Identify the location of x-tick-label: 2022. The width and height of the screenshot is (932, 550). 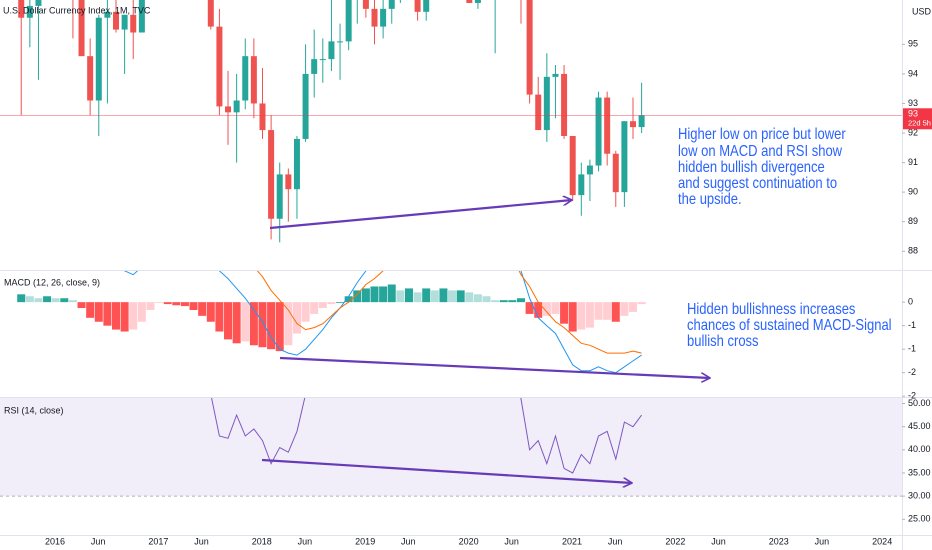
(675, 541).